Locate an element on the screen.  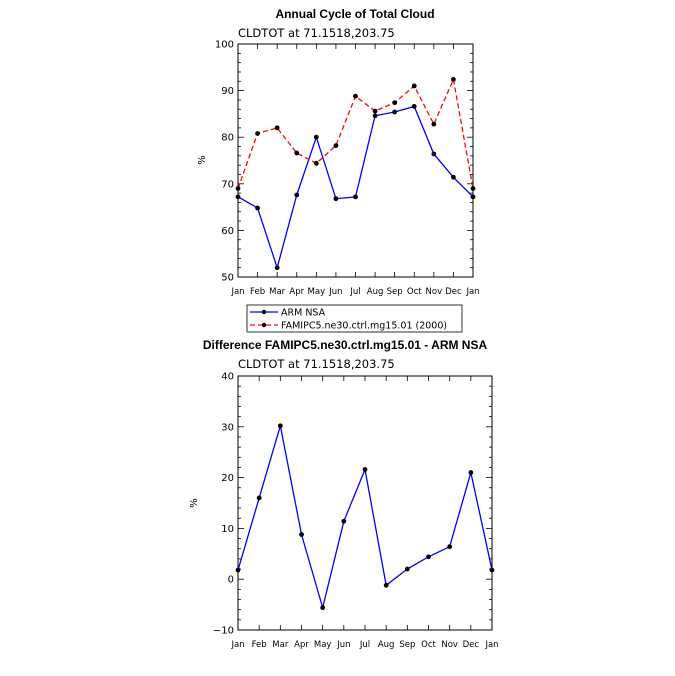
y-tick-label: 80 is located at coordinates (227, 138).